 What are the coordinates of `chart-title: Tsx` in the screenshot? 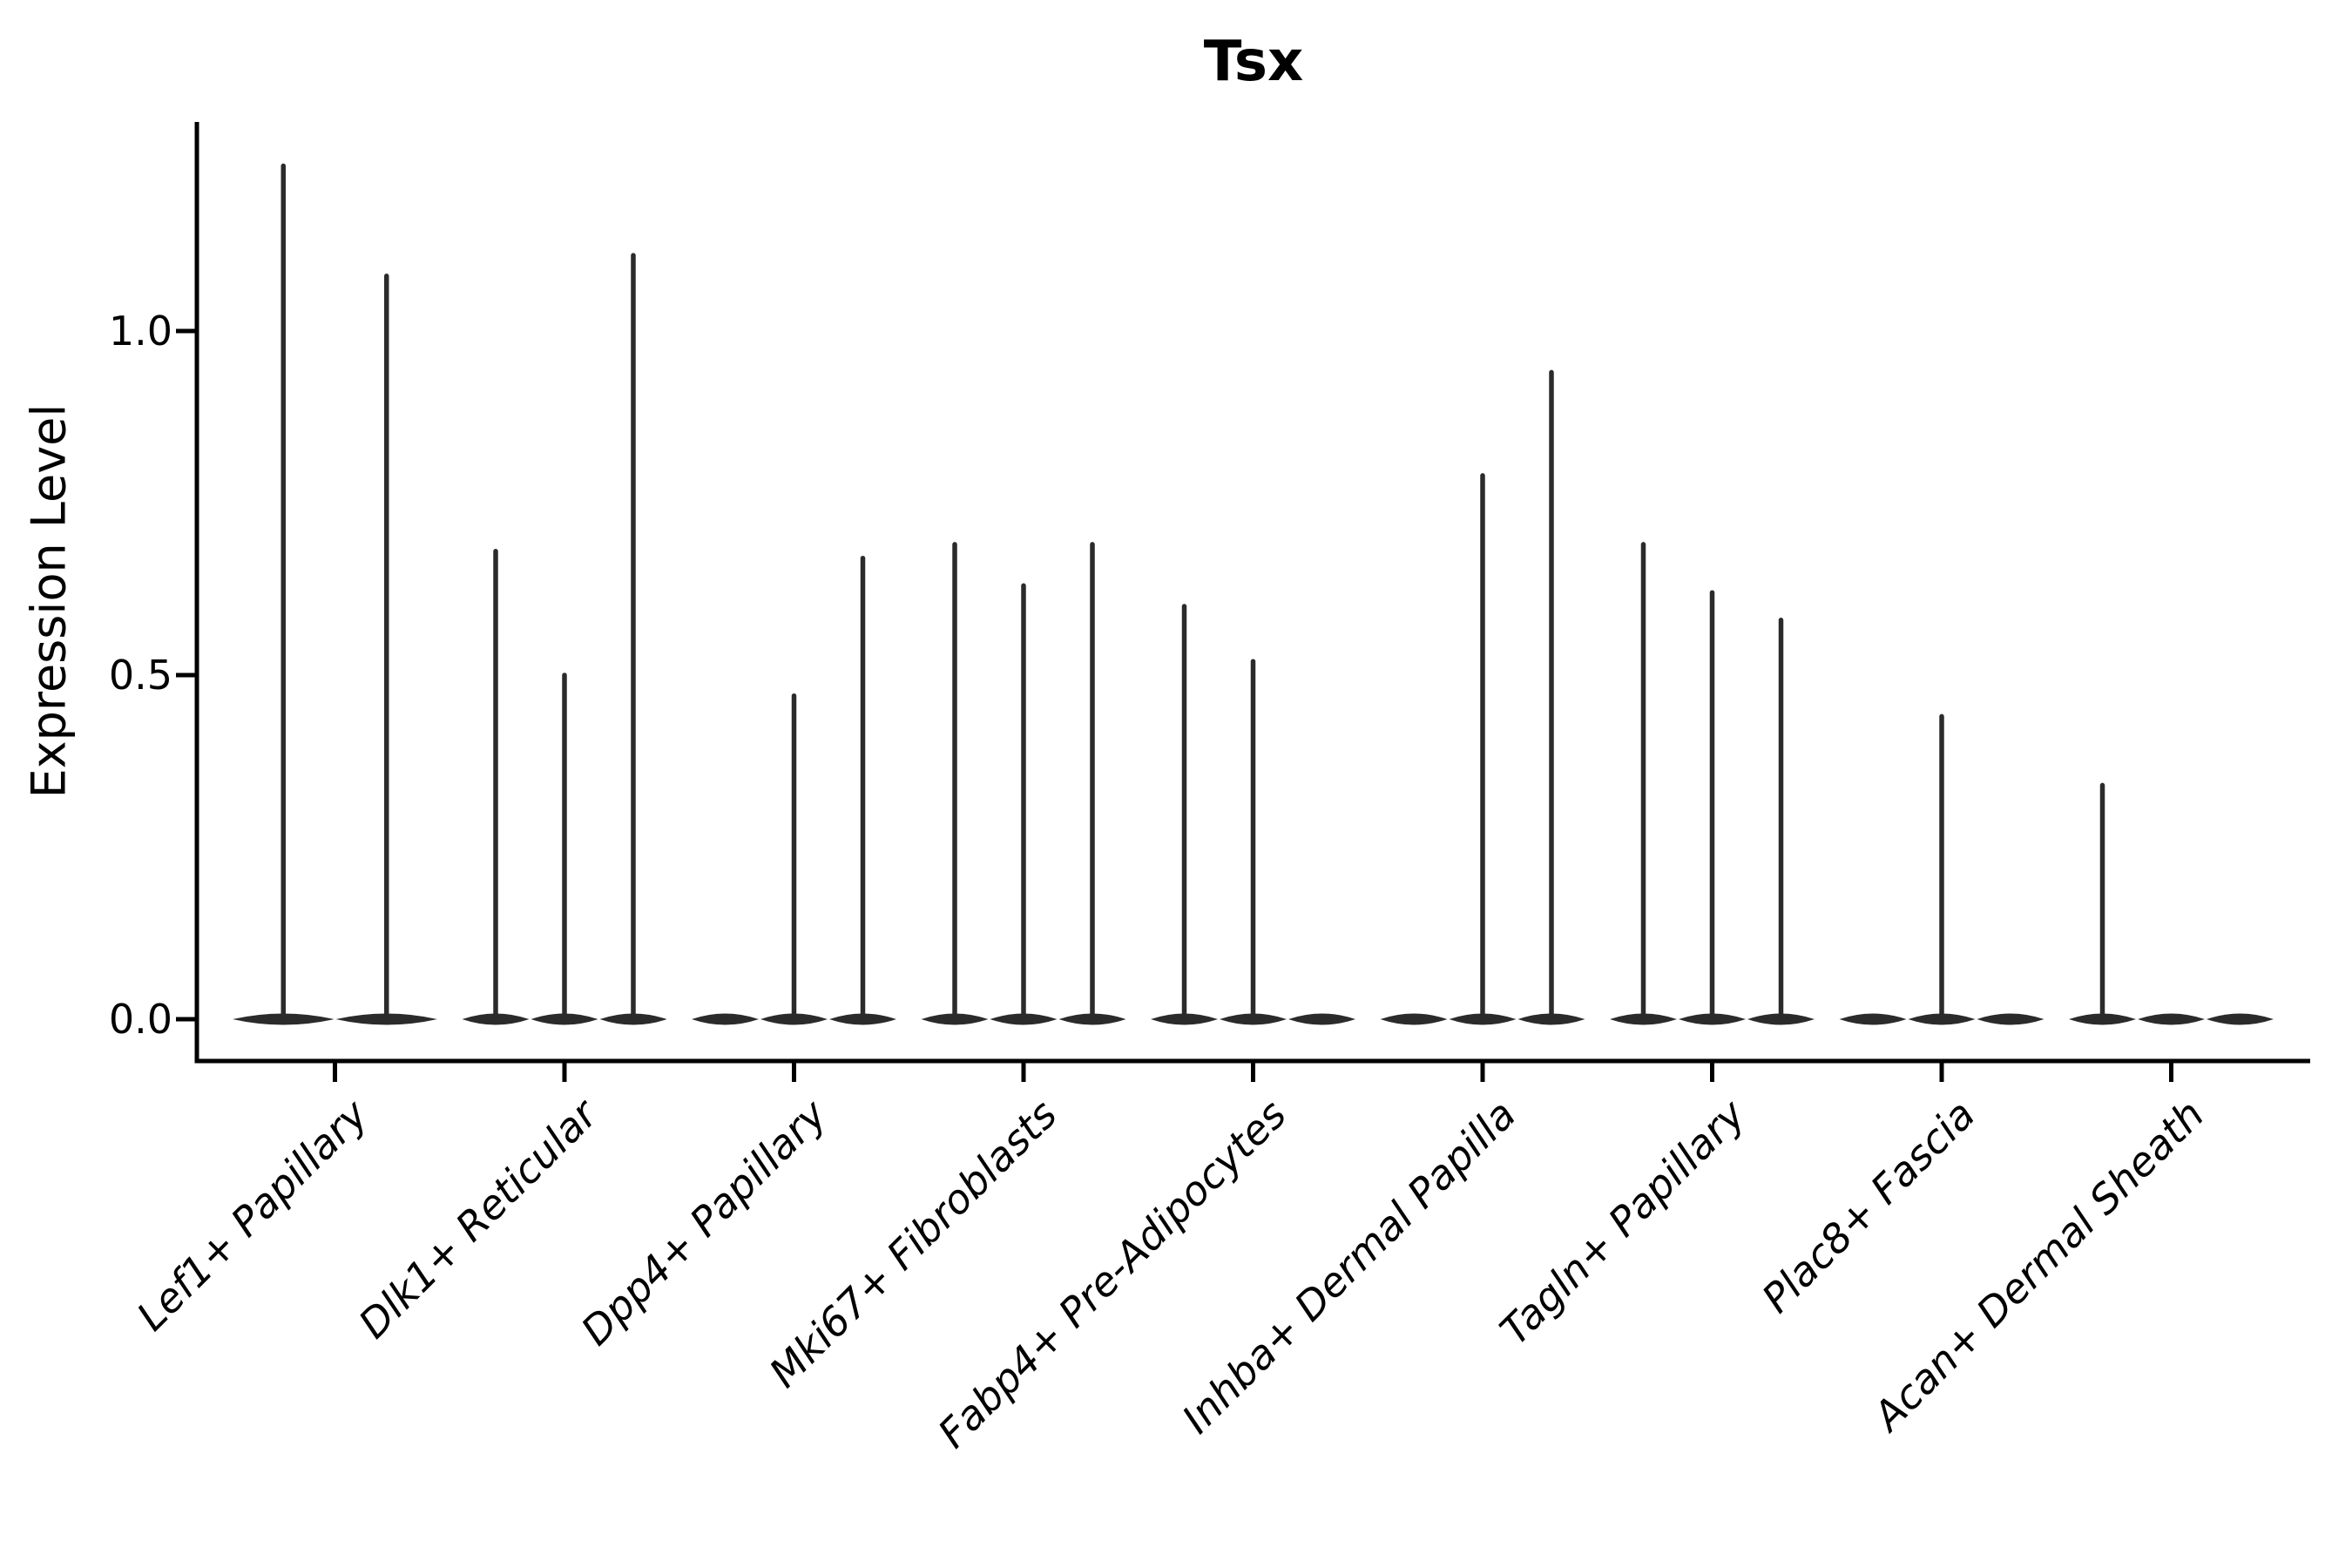 It's located at (1253, 62).